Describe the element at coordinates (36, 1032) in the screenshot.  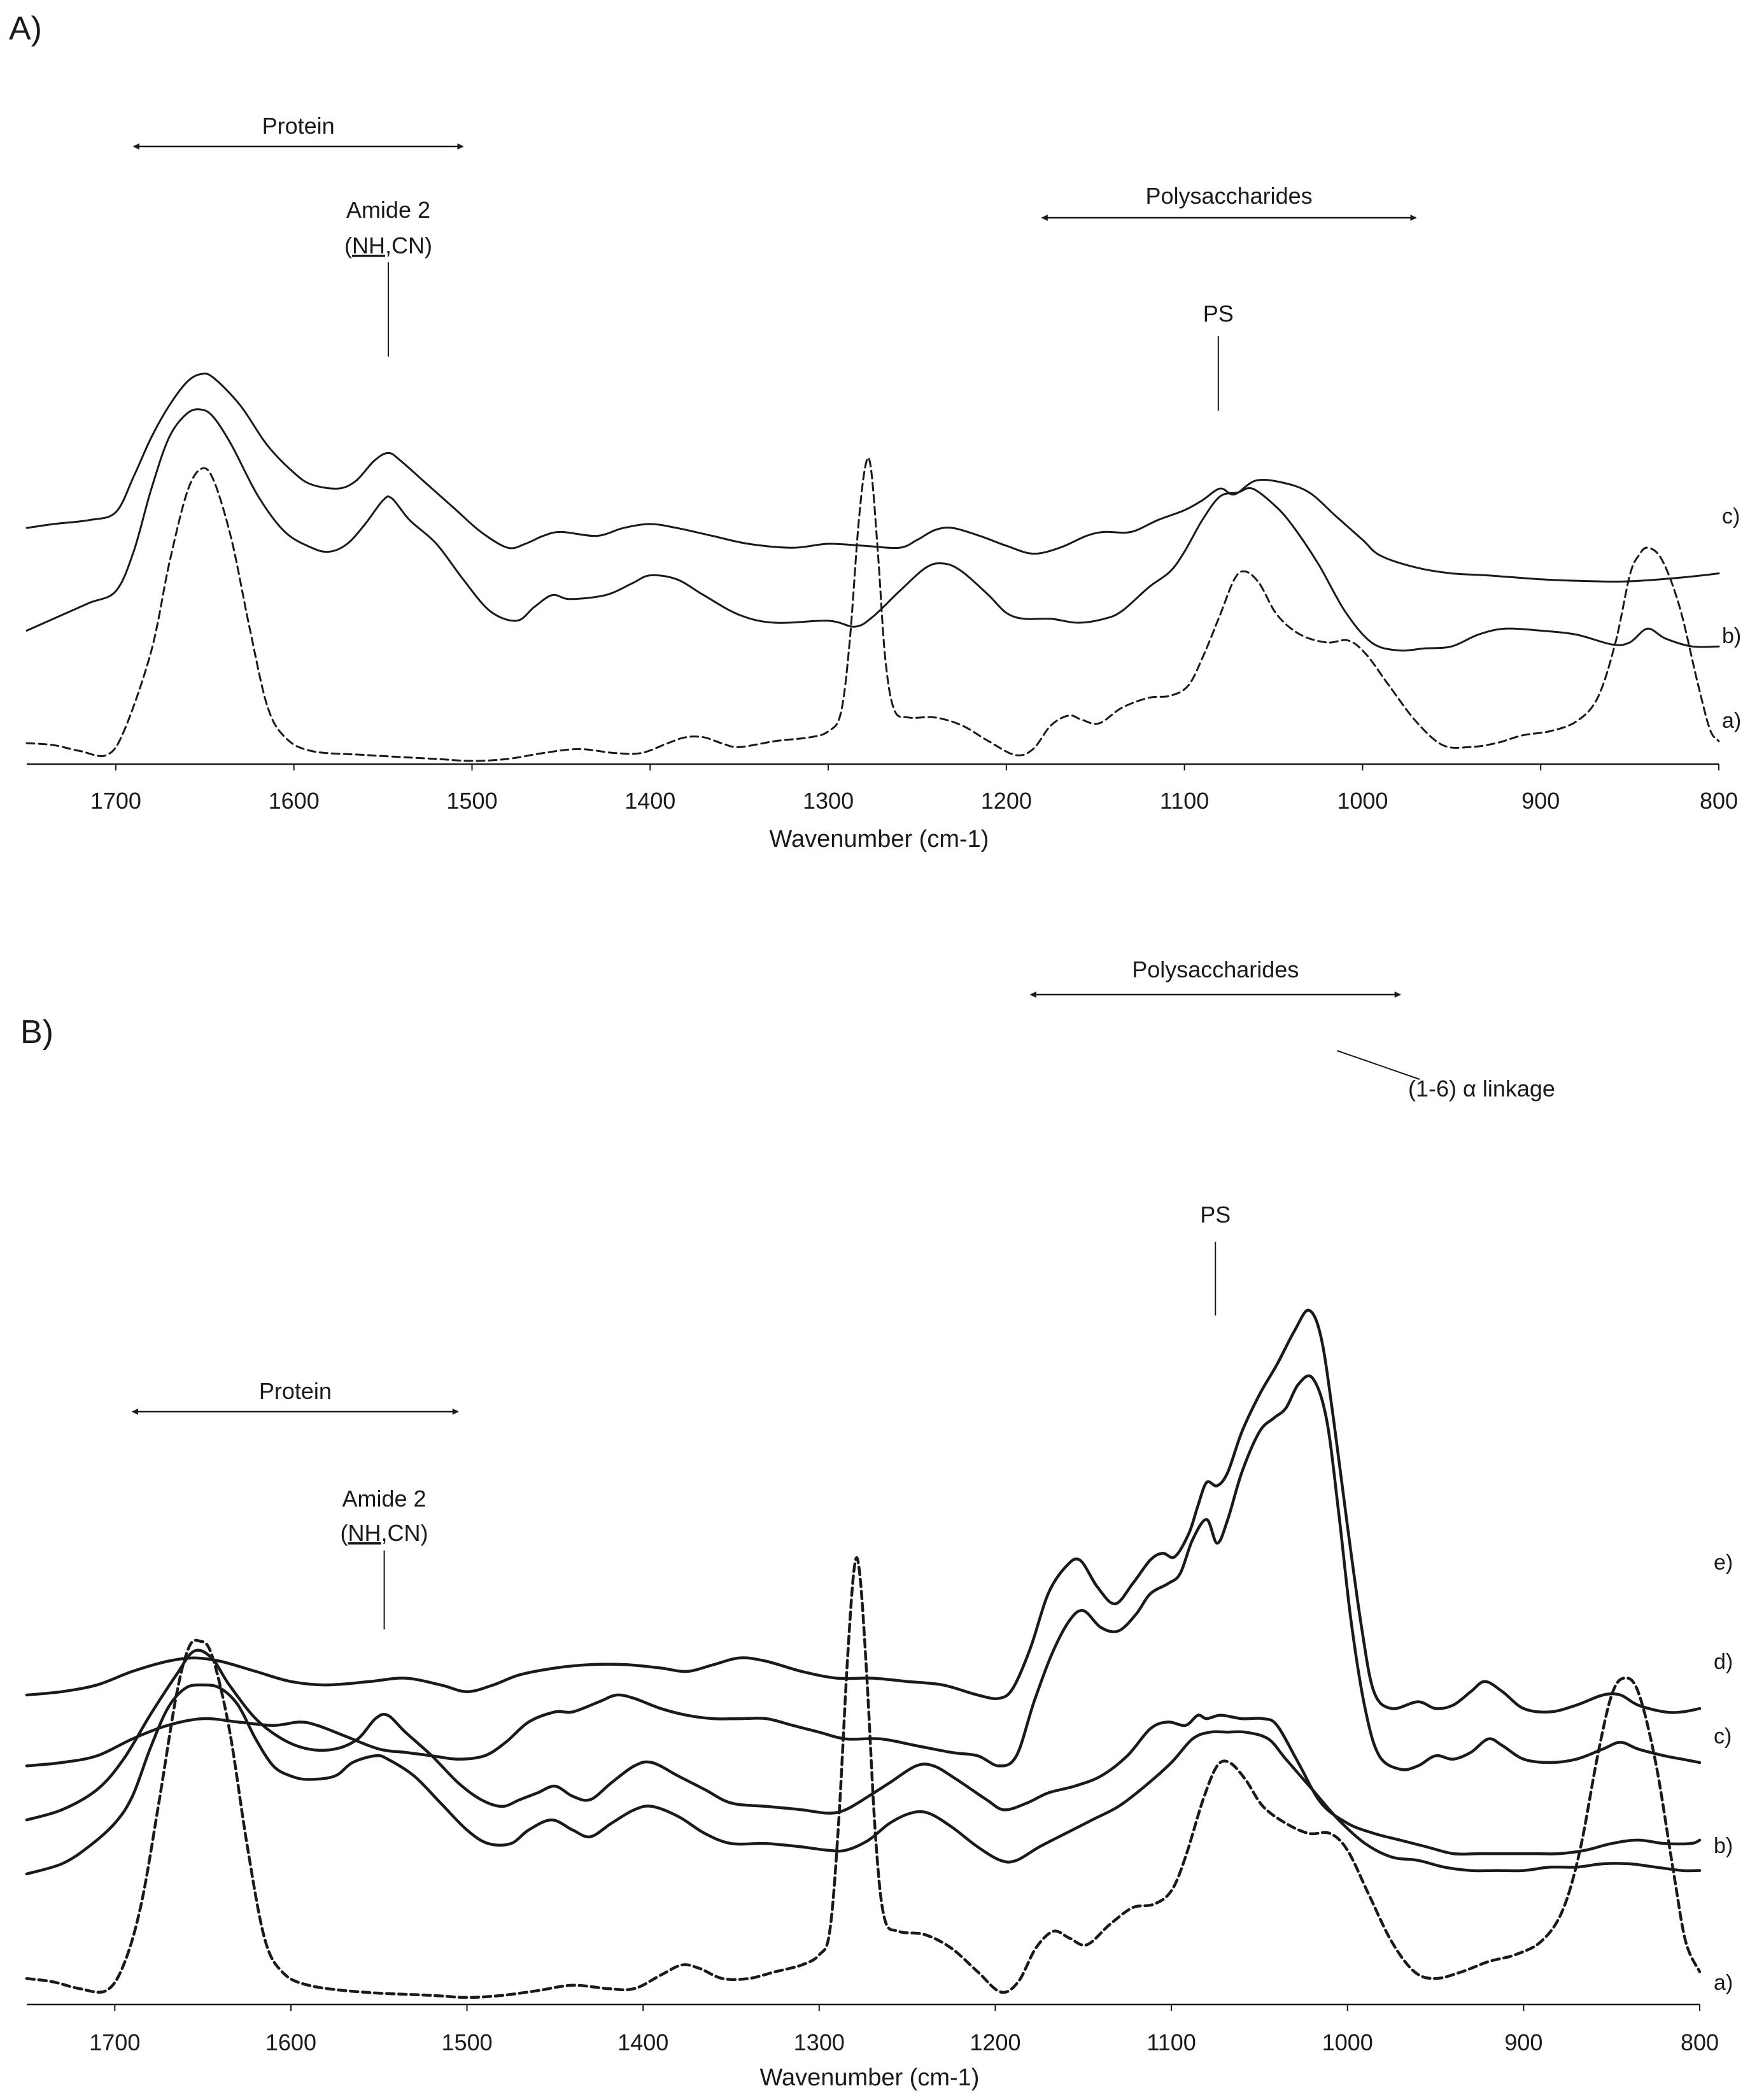
I see `panel-label: B)` at that location.